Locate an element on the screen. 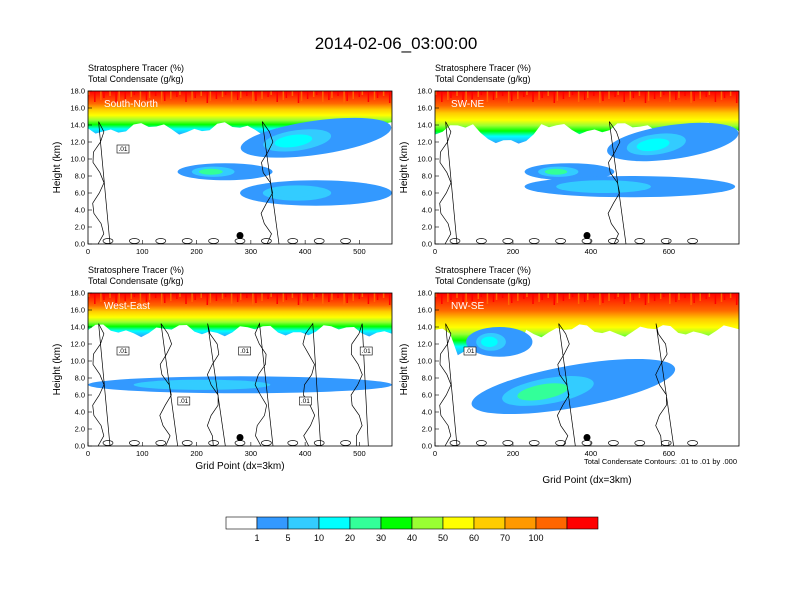 The image size is (792, 612). colorbar-label: 40 is located at coordinates (412, 538).